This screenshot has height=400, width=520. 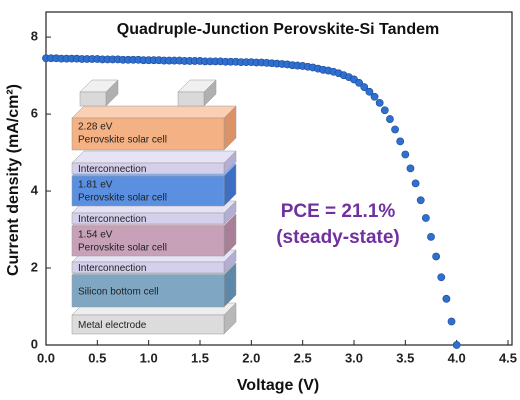 What do you see at coordinates (457, 357) in the screenshot?
I see `x-tick-label: 4.0` at bounding box center [457, 357].